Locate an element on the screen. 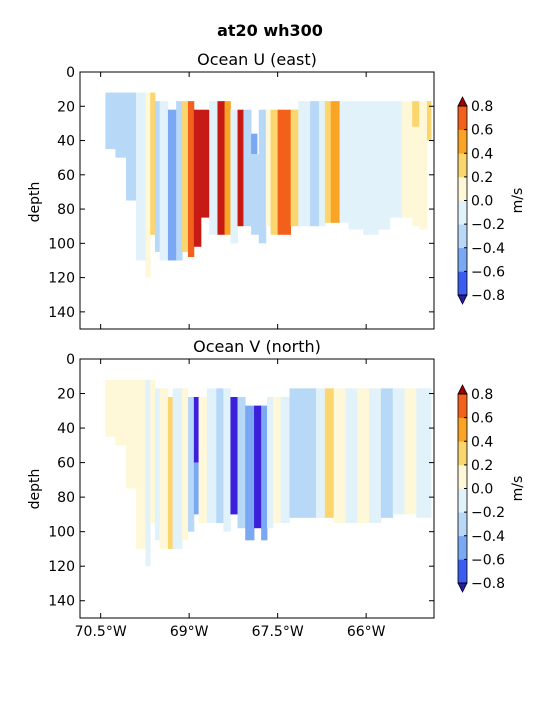  colorbar-label: m/s is located at coordinates (518, 489).